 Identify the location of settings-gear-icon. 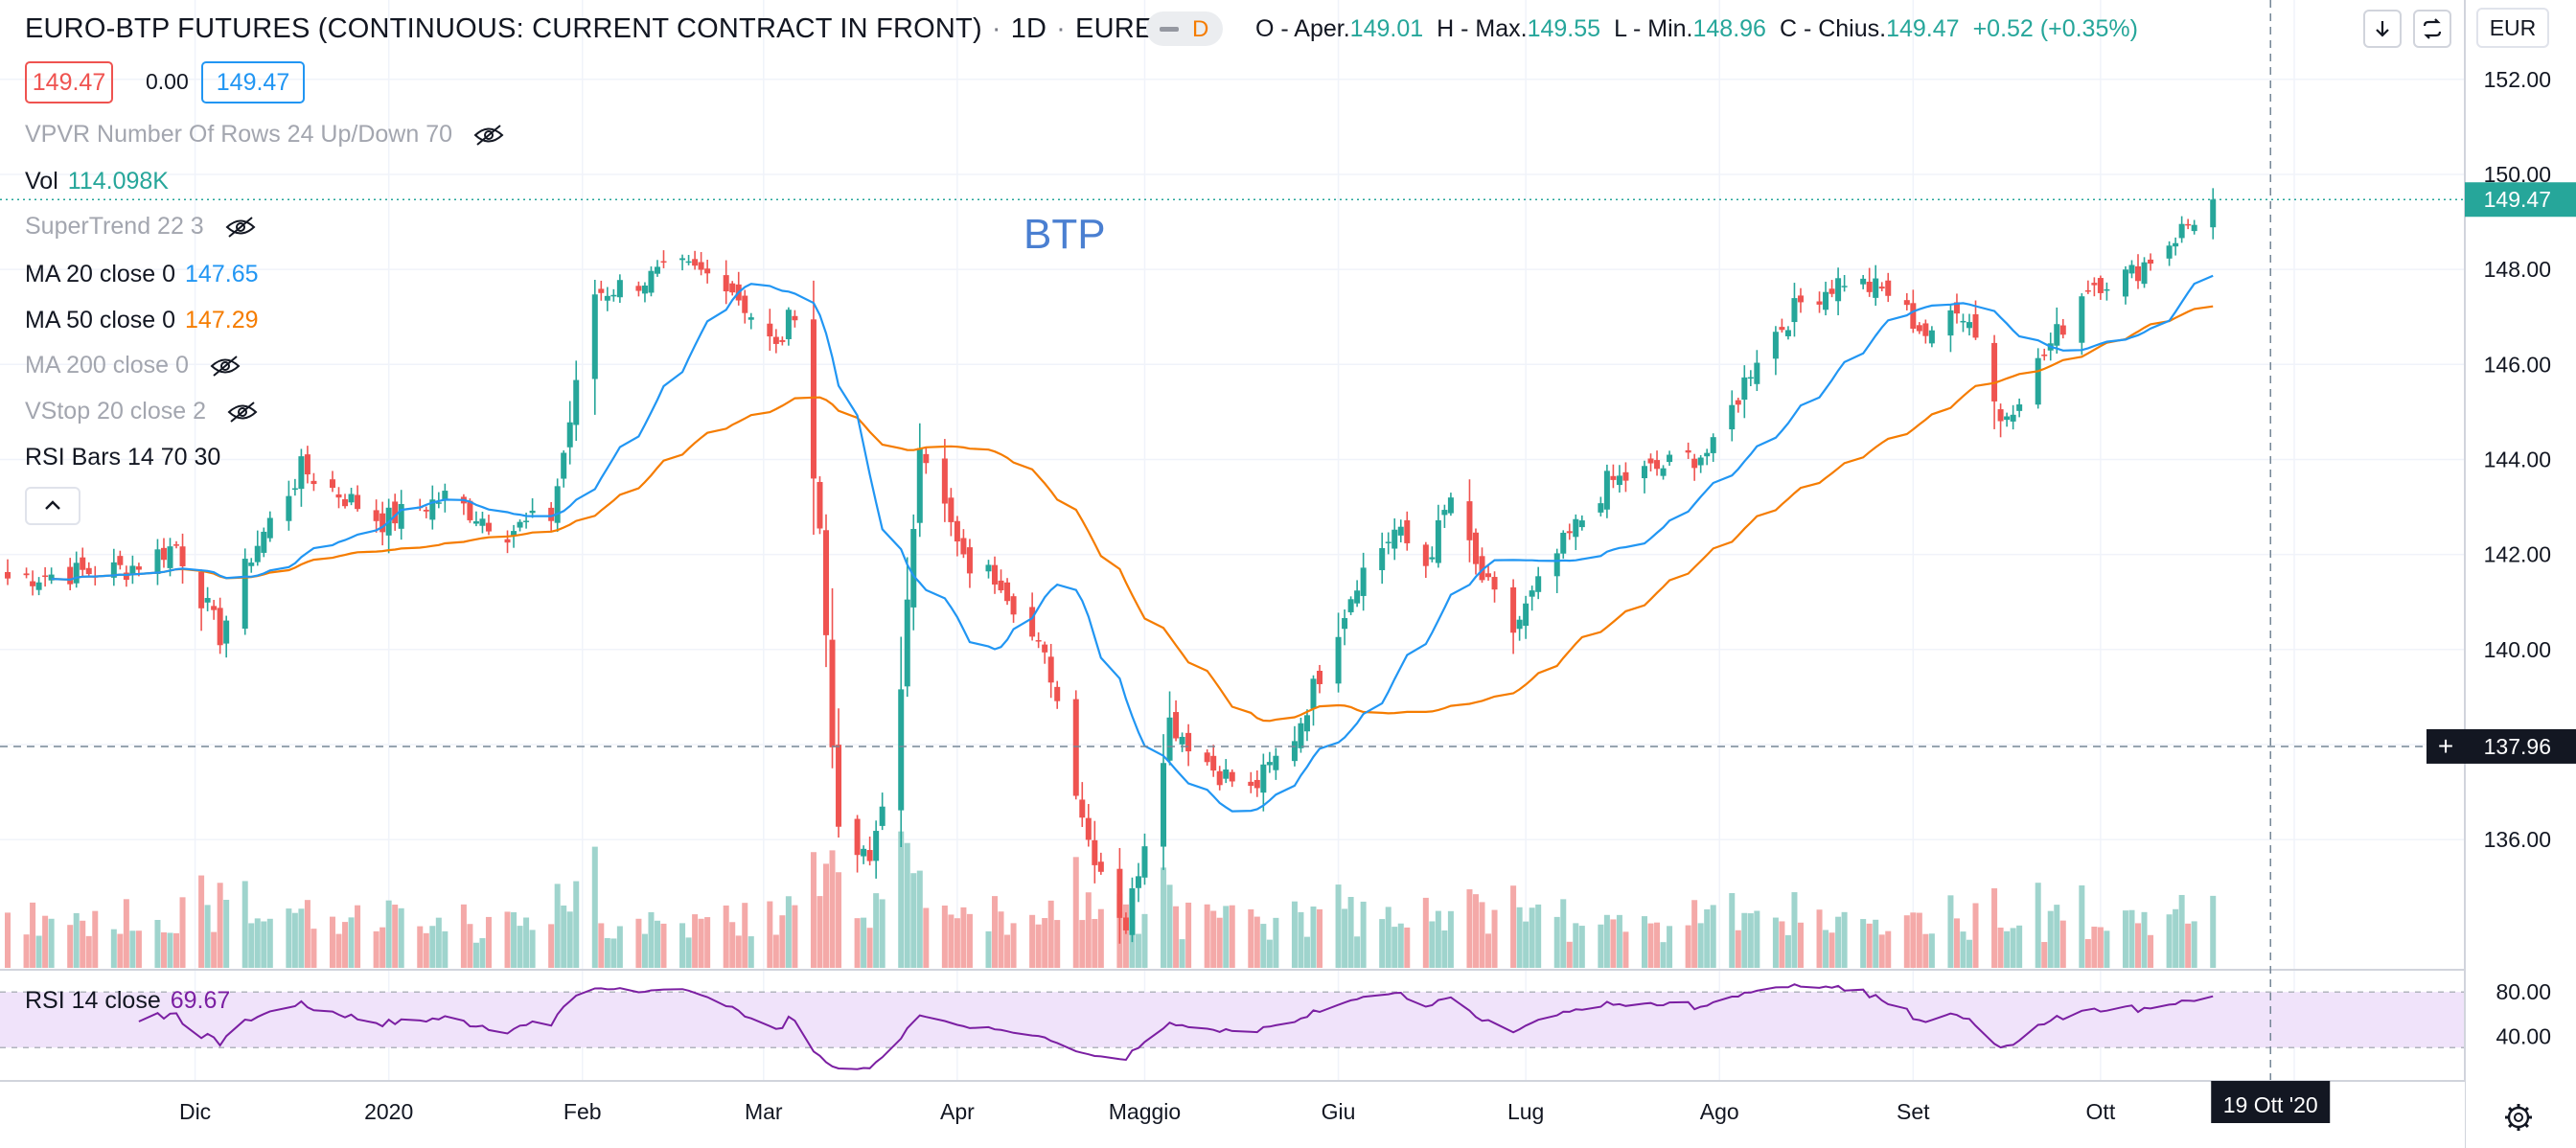
(2518, 1117).